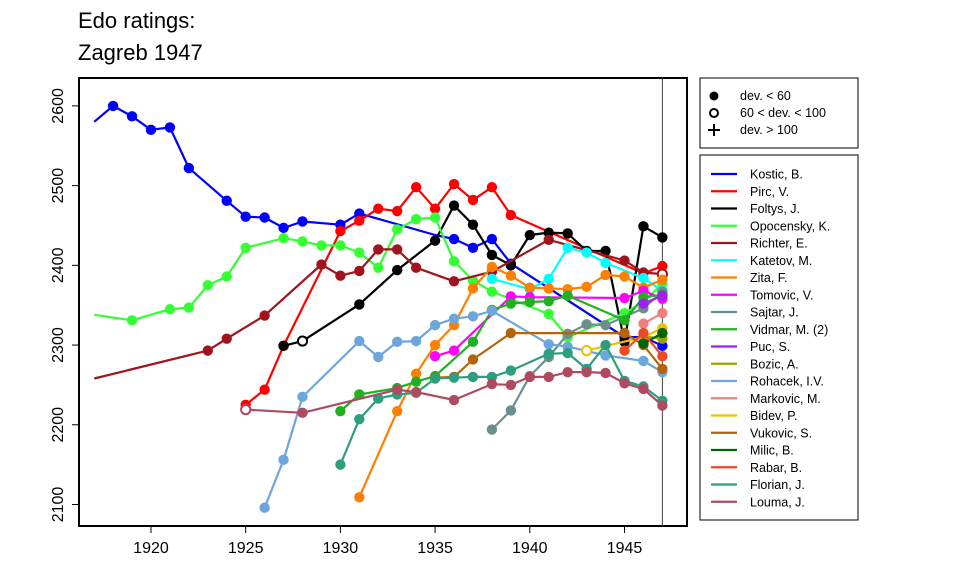  I want to click on legend-label-louma-j: Louma, J., so click(777, 502).